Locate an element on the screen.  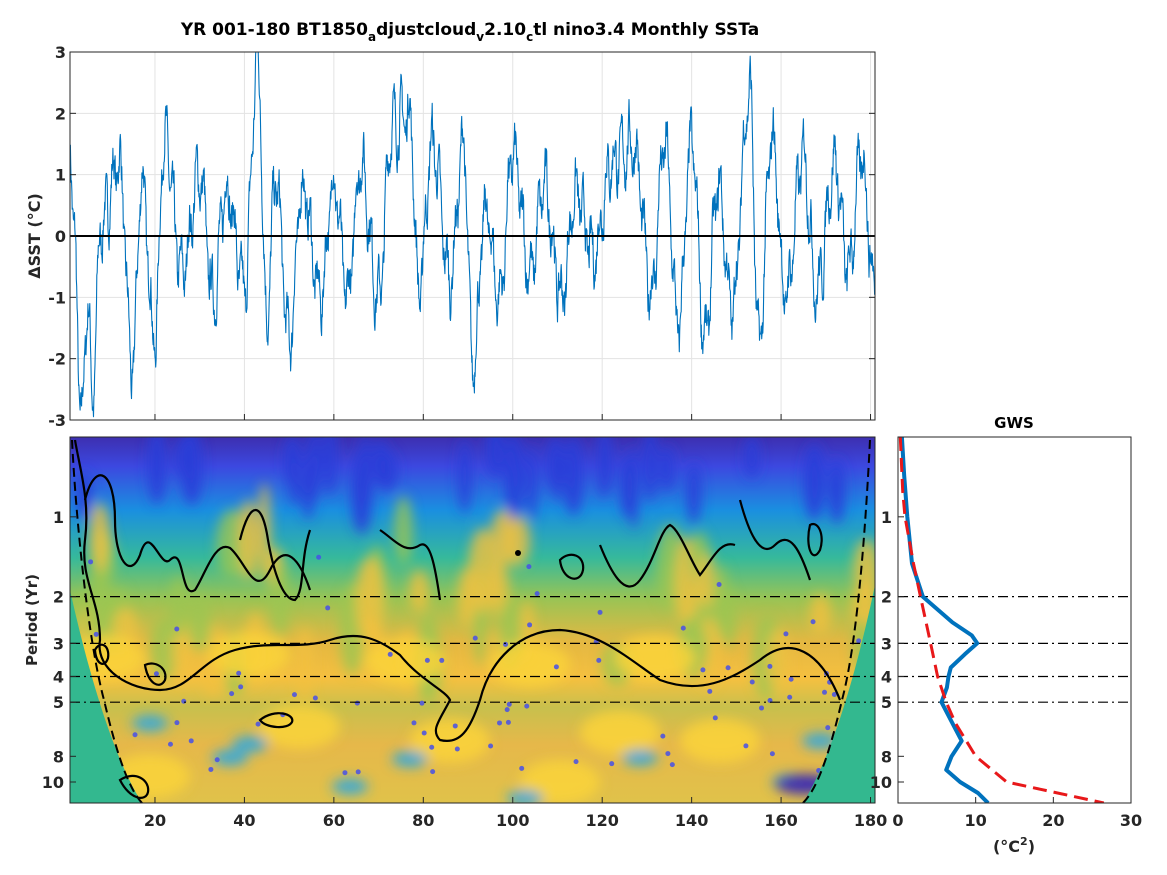
y-tick-label: -2 is located at coordinates (57, 359).